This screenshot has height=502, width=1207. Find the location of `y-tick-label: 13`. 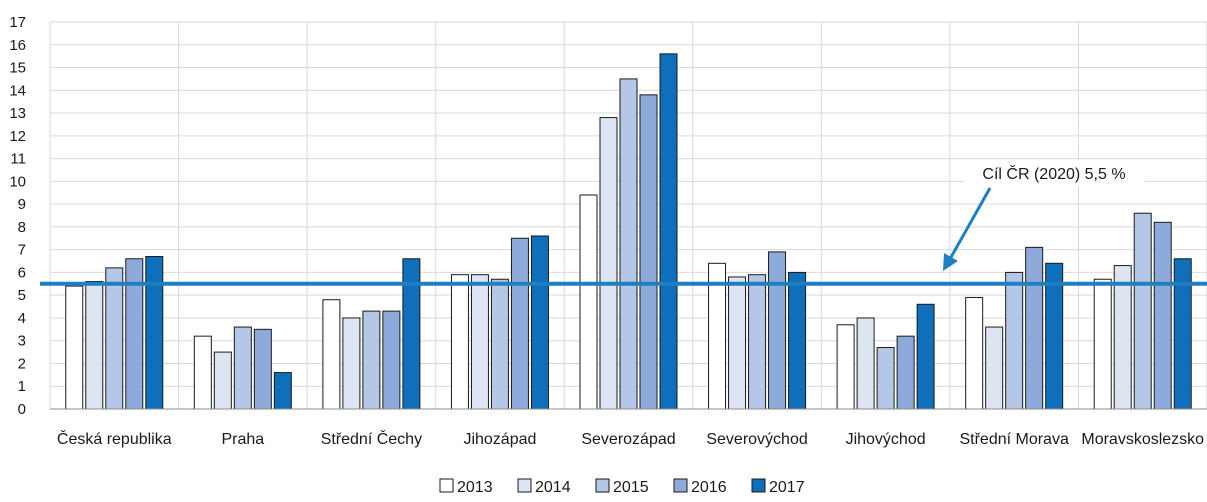

y-tick-label: 13 is located at coordinates (17, 113).